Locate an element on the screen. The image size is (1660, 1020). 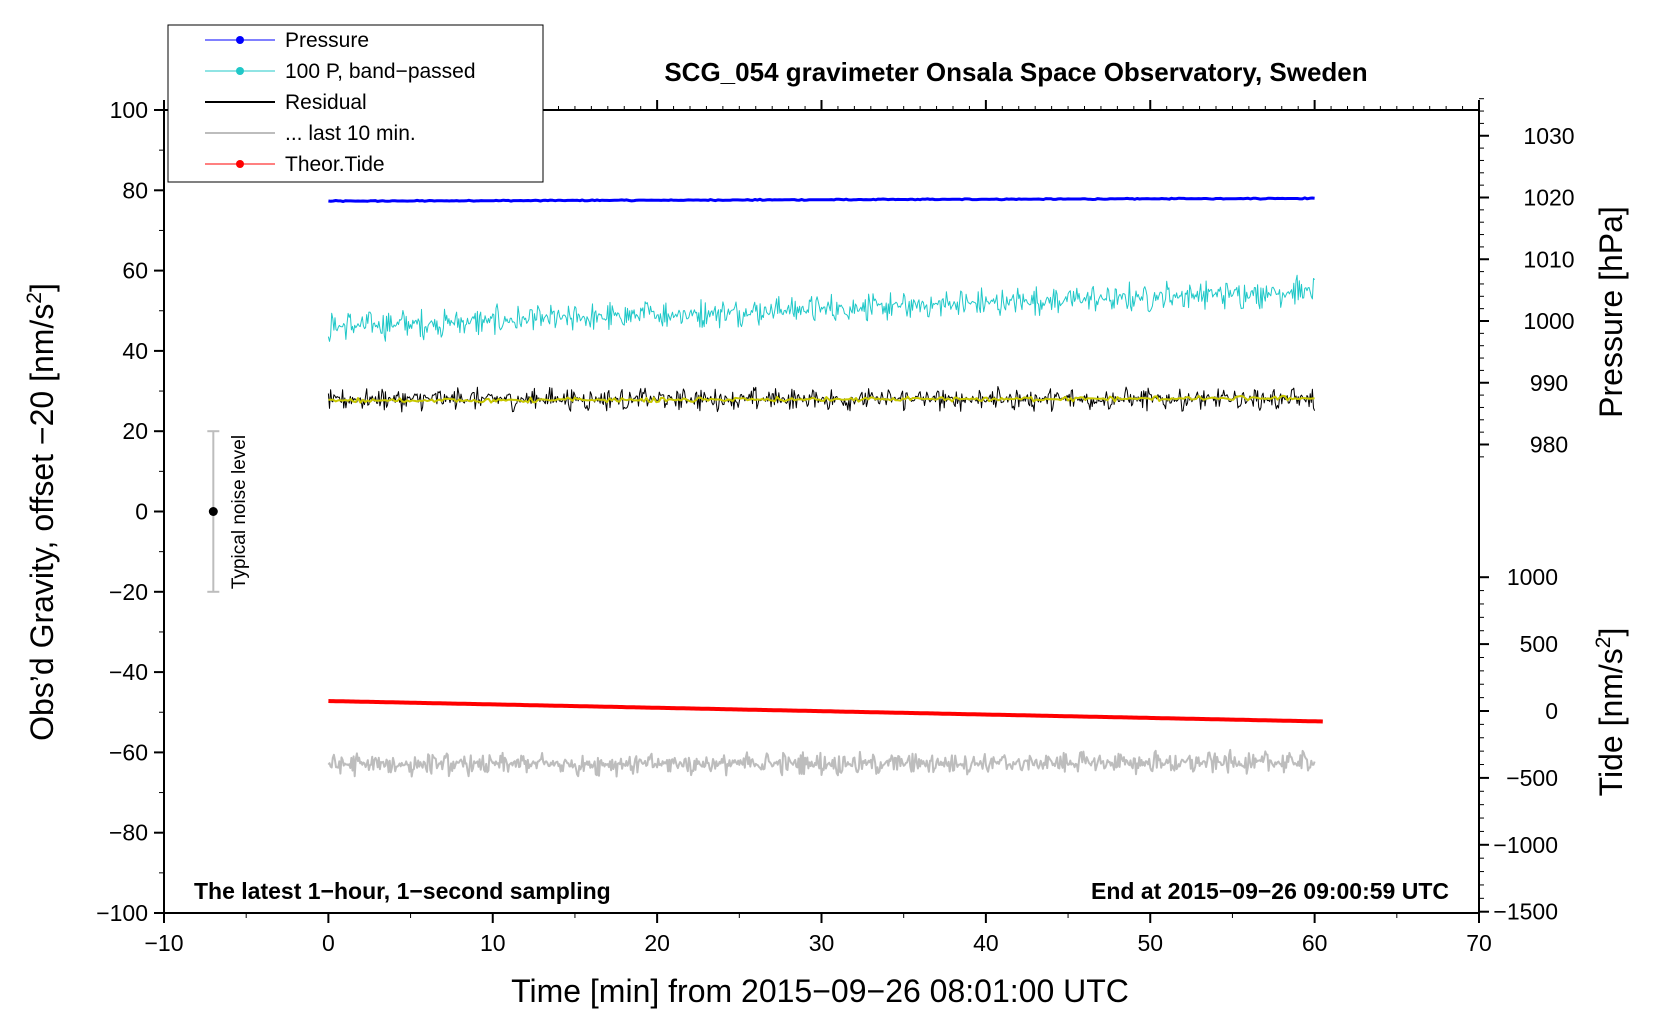
y-tick-label: 100 is located at coordinates (129, 110).